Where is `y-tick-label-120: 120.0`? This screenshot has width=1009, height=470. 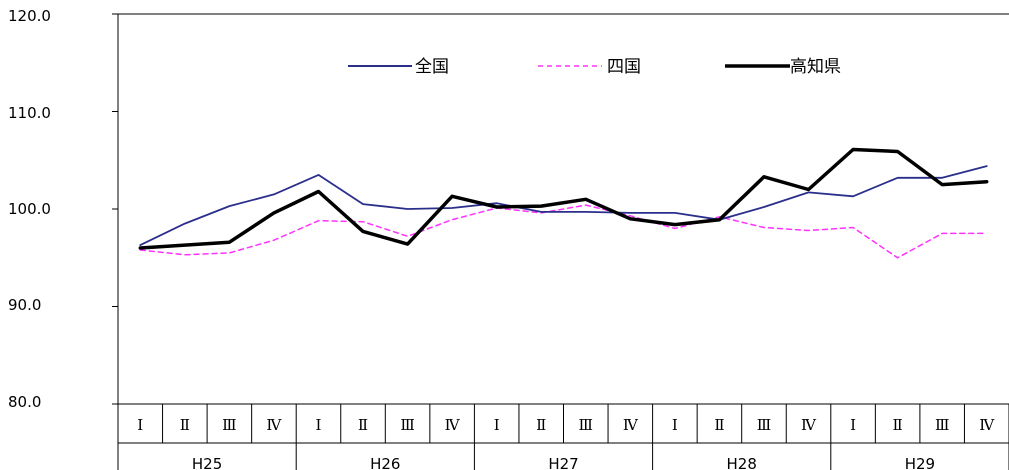 y-tick-label-120: 120.0 is located at coordinates (29, 16).